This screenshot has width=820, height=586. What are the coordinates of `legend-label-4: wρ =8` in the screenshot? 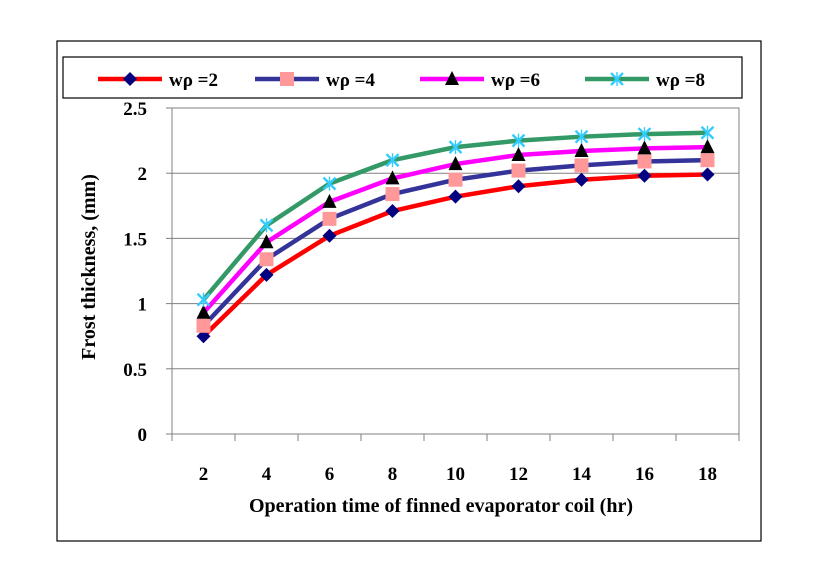 It's located at (680, 80).